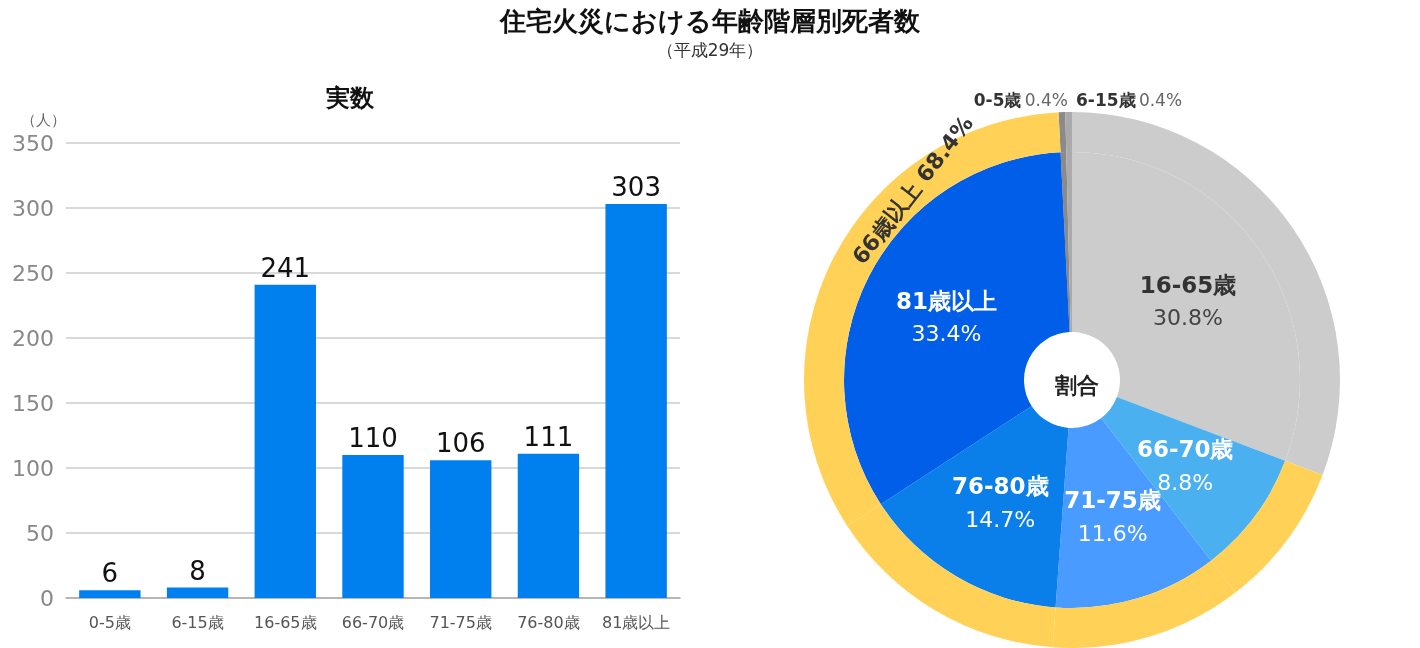 The height and width of the screenshot is (648, 1420). What do you see at coordinates (548, 436) in the screenshot?
I see `data-label: 111` at bounding box center [548, 436].